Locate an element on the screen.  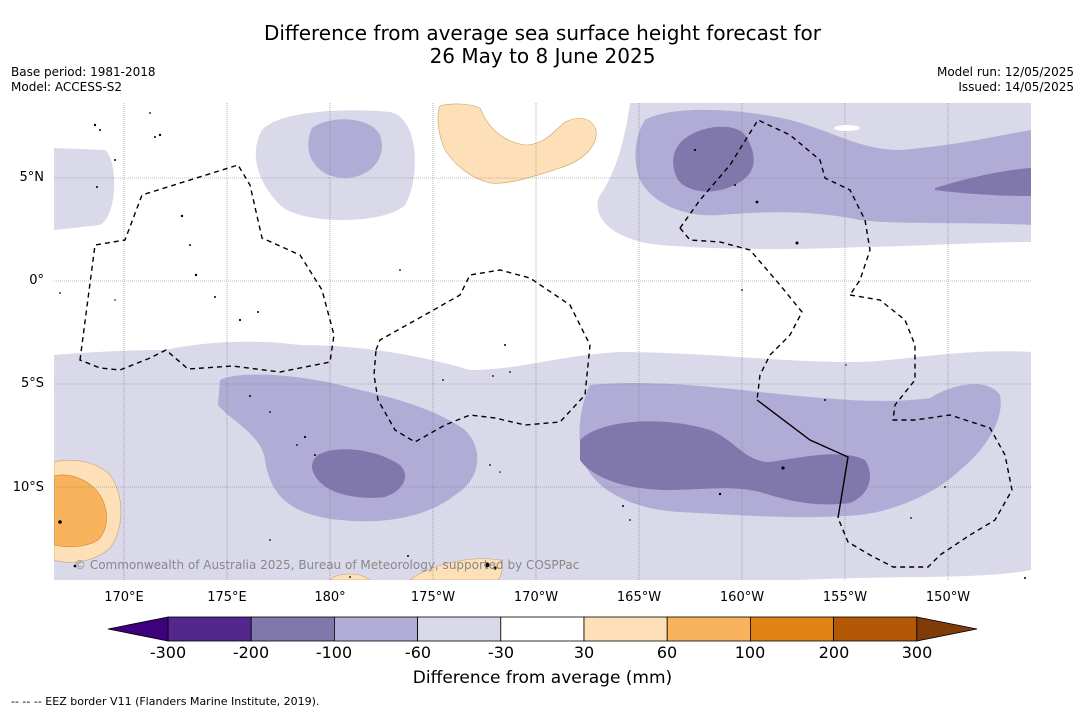
meta-right: Model run: 12/05/2025 Issued: 14/05/2025 is located at coordinates (1005, 80).